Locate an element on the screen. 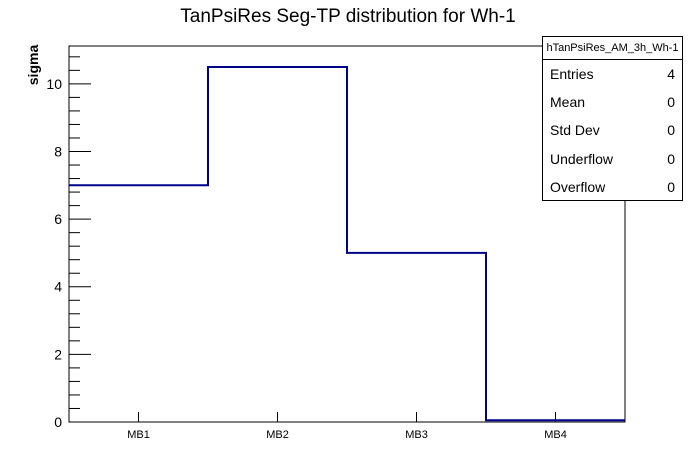 The height and width of the screenshot is (472, 696). stats-label: Overflow is located at coordinates (578, 186).